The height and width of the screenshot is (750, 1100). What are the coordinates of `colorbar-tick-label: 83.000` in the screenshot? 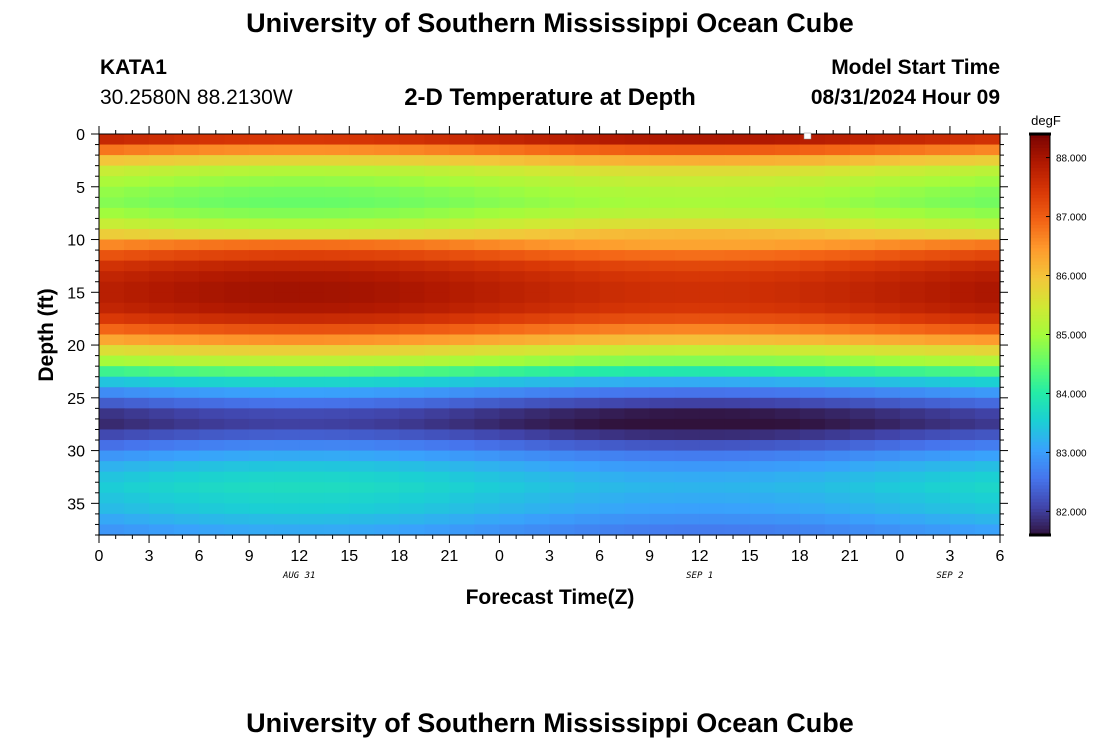 It's located at (1071, 453).